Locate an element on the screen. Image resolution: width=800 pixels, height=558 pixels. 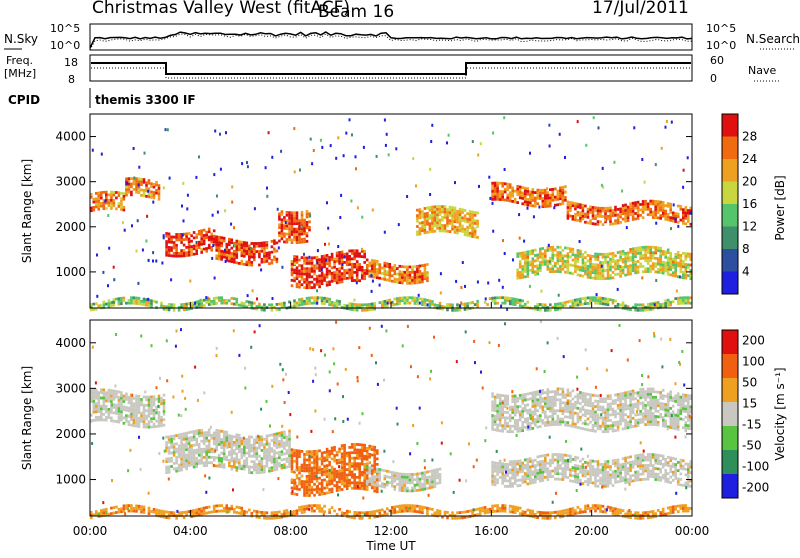
colorbar-block is located at coordinates (730, 238).